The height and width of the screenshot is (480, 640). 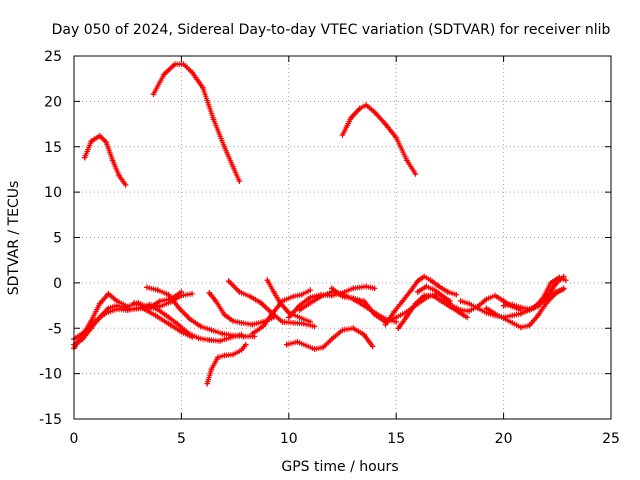 What do you see at coordinates (53, 193) in the screenshot?
I see `y-tick-label: 10` at bounding box center [53, 193].